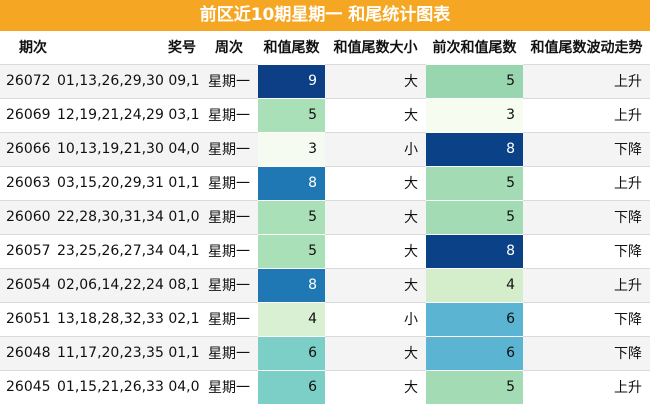 This screenshot has width=650, height=405. What do you see at coordinates (28, 148) in the screenshot?
I see `period-cell: 26066` at bounding box center [28, 148].